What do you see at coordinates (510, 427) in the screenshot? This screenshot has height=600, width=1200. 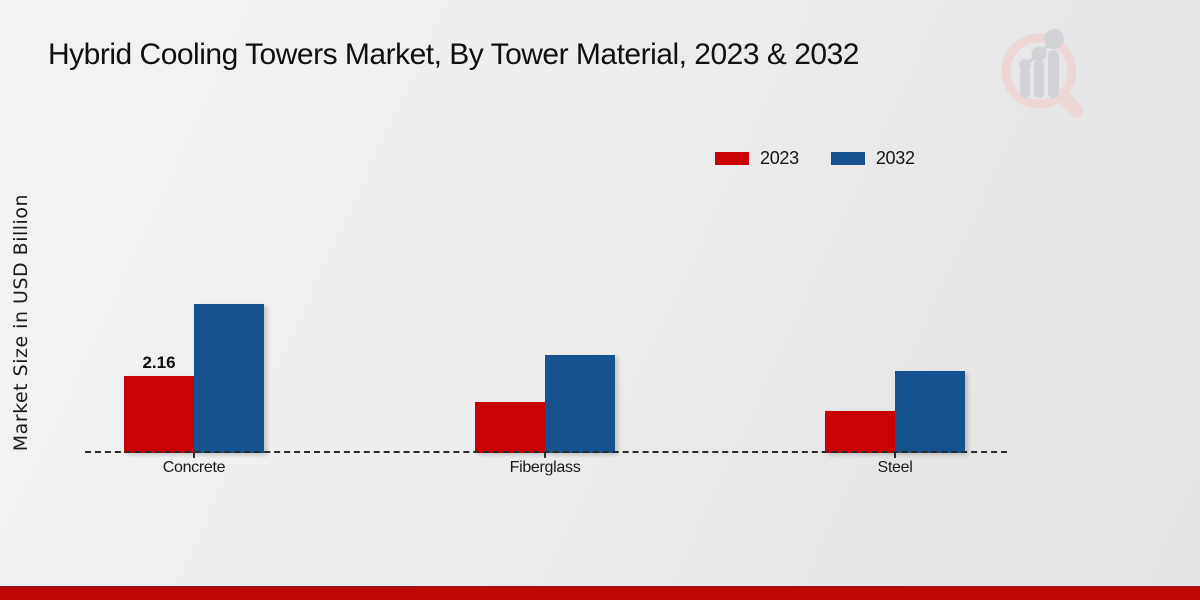 I see `bar-2023-fiberglass` at bounding box center [510, 427].